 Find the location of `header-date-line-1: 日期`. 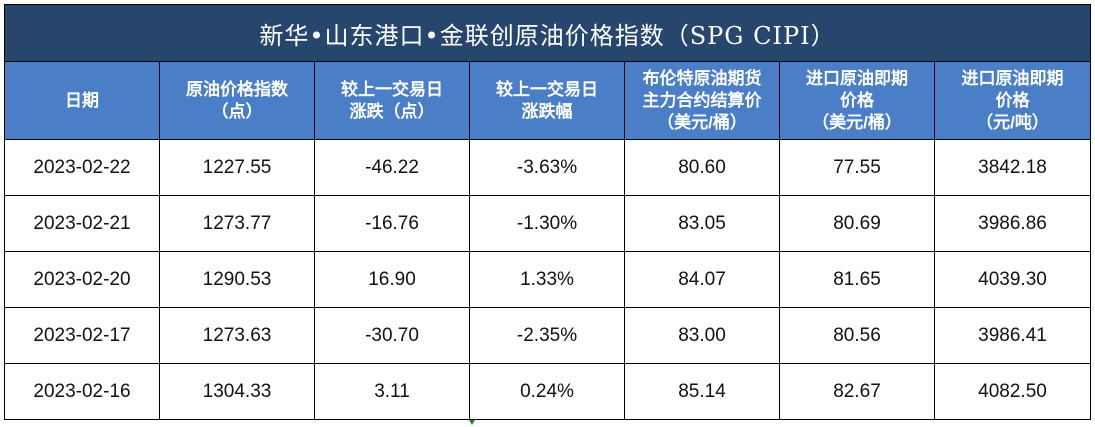

header-date-line-1: 日期 is located at coordinates (82, 100).